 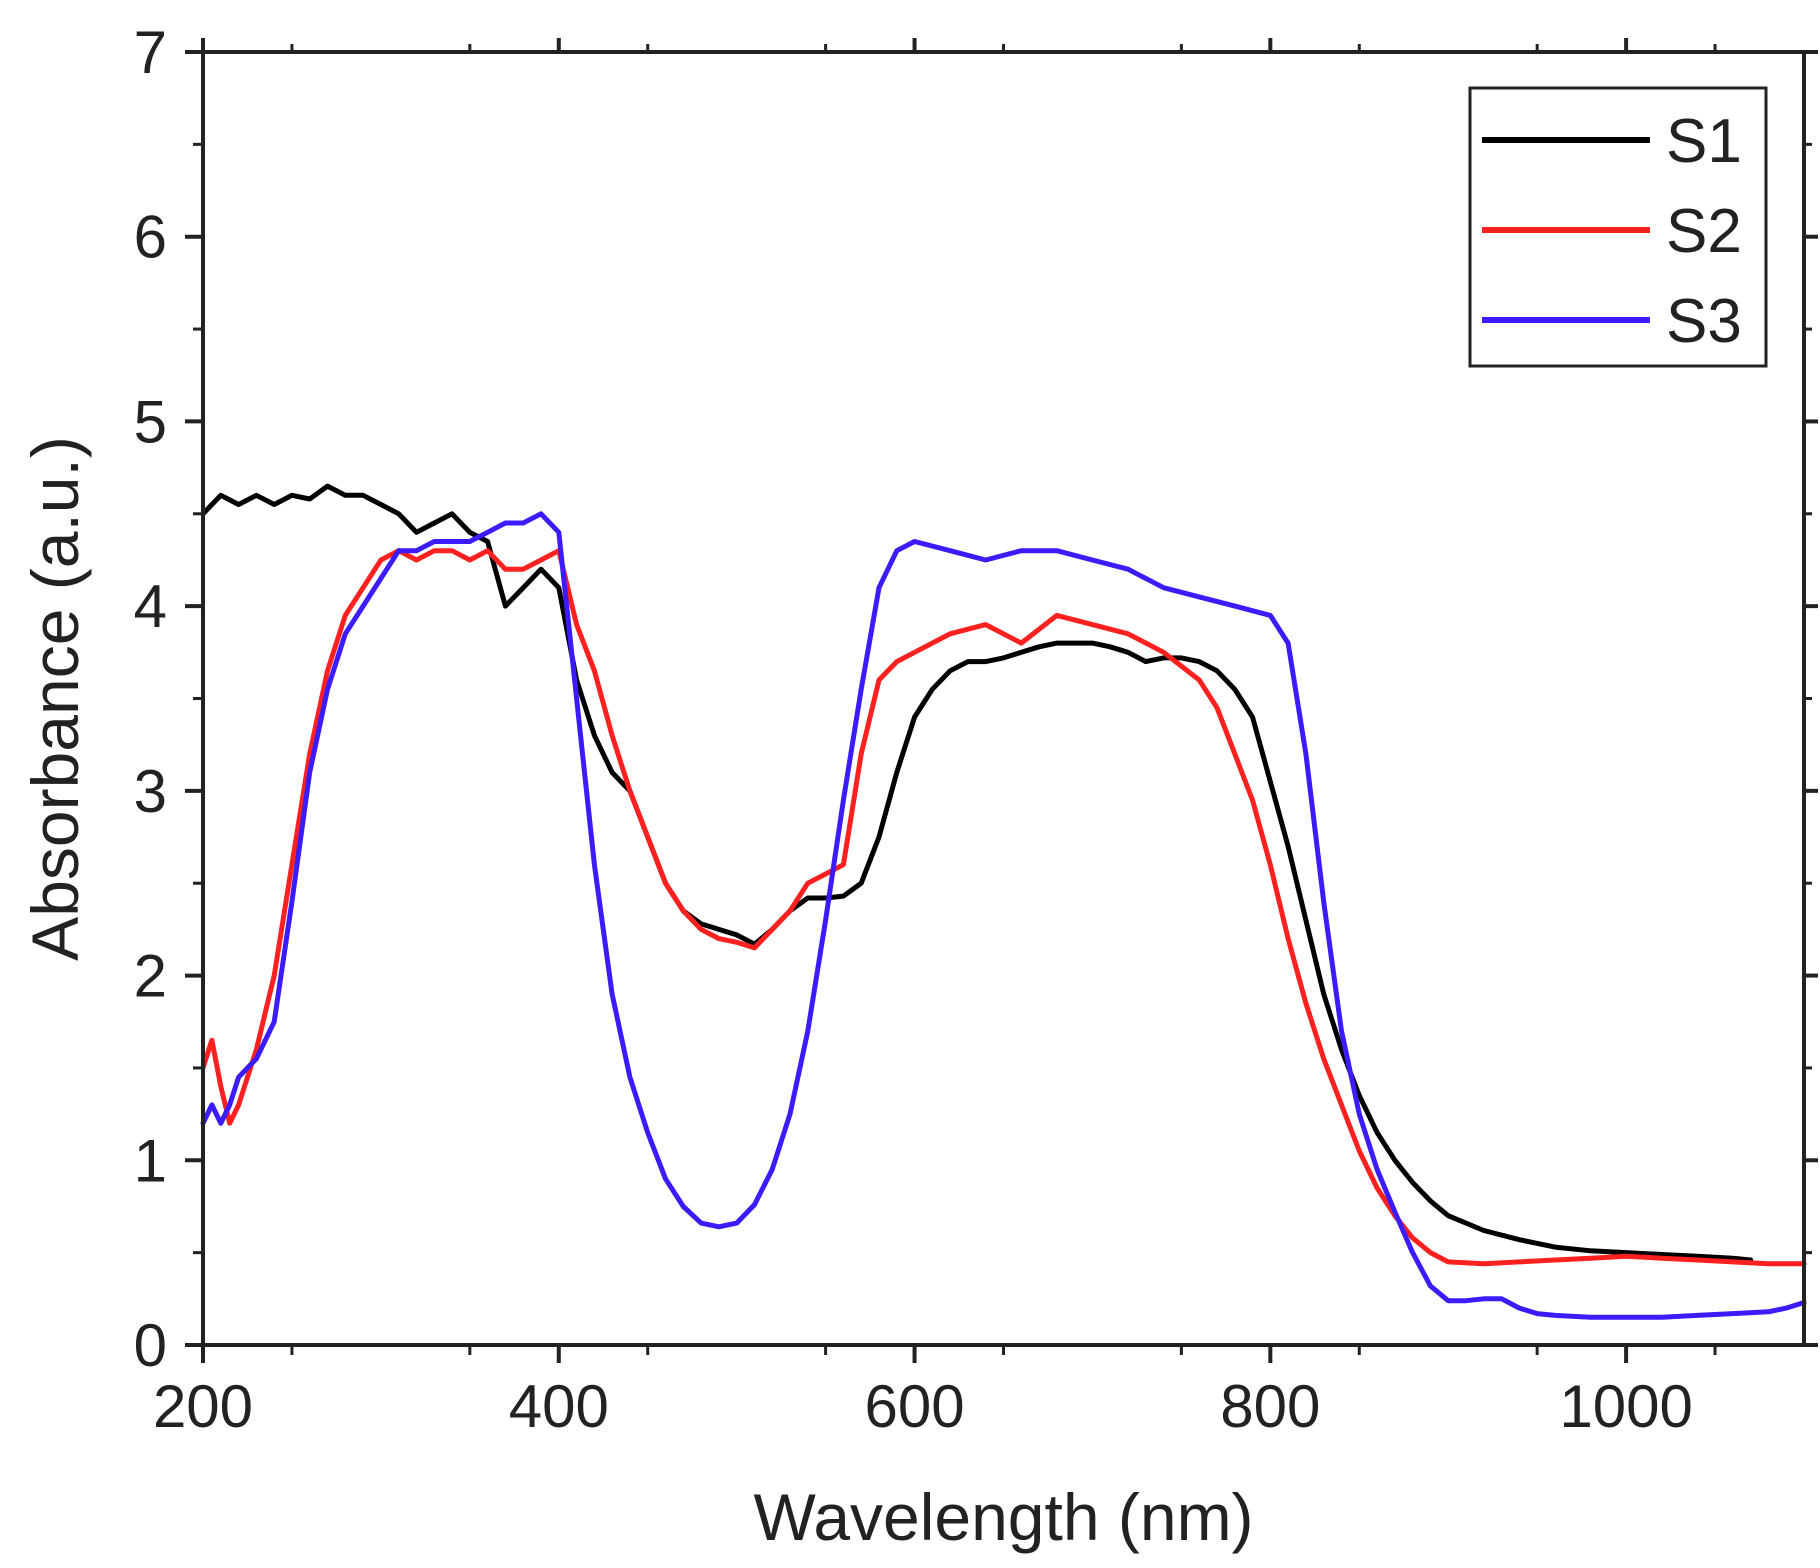 What do you see at coordinates (150, 421) in the screenshot?
I see `y-tick-label: 5` at bounding box center [150, 421].